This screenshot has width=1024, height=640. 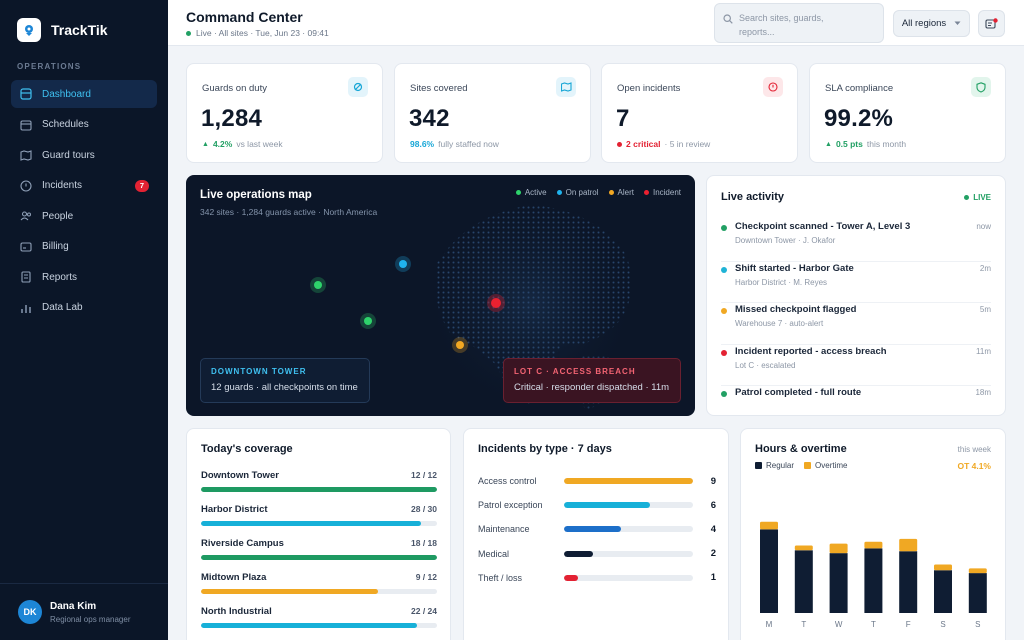 What do you see at coordinates (859, 118) in the screenshot?
I see `kpi-value: 99.2%` at bounding box center [859, 118].